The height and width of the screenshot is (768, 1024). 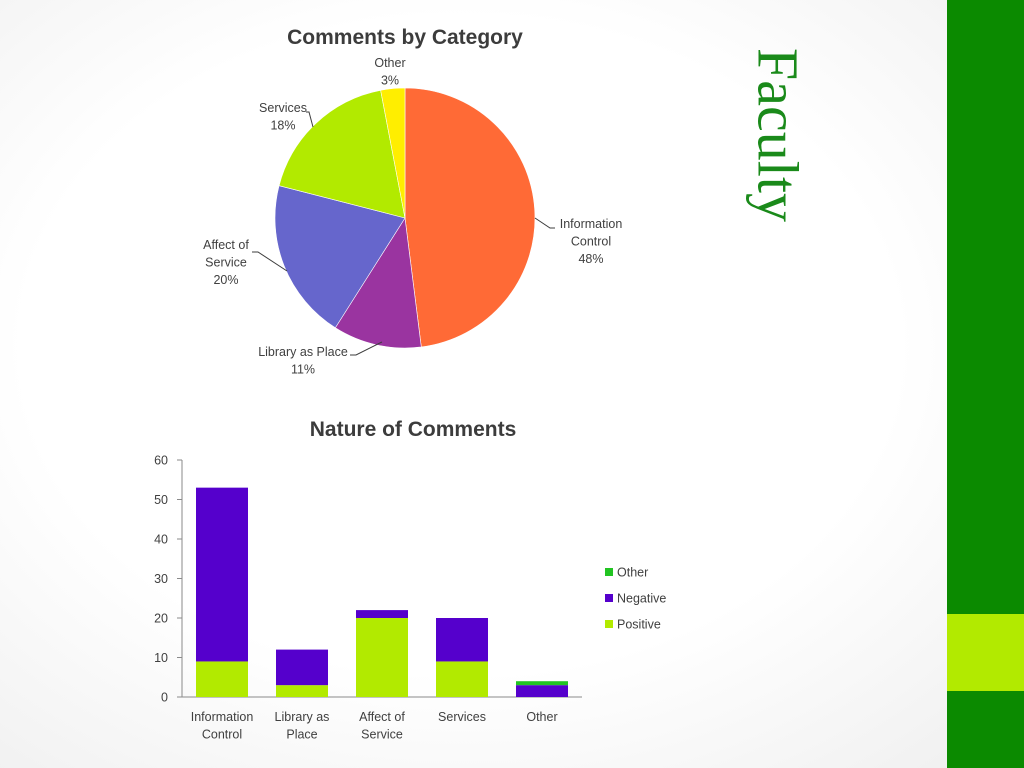 I want to click on legend-swatch-other, so click(x=609, y=572).